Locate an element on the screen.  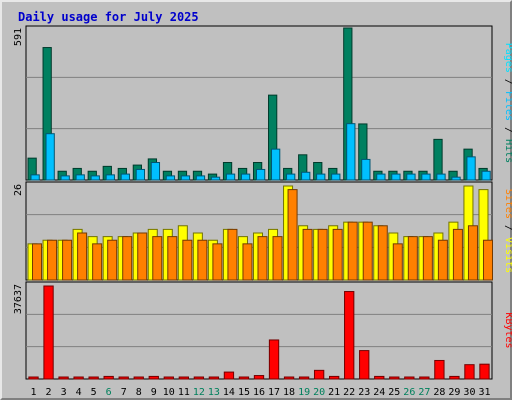
x-tick-label: 24 is located at coordinates (379, 392).